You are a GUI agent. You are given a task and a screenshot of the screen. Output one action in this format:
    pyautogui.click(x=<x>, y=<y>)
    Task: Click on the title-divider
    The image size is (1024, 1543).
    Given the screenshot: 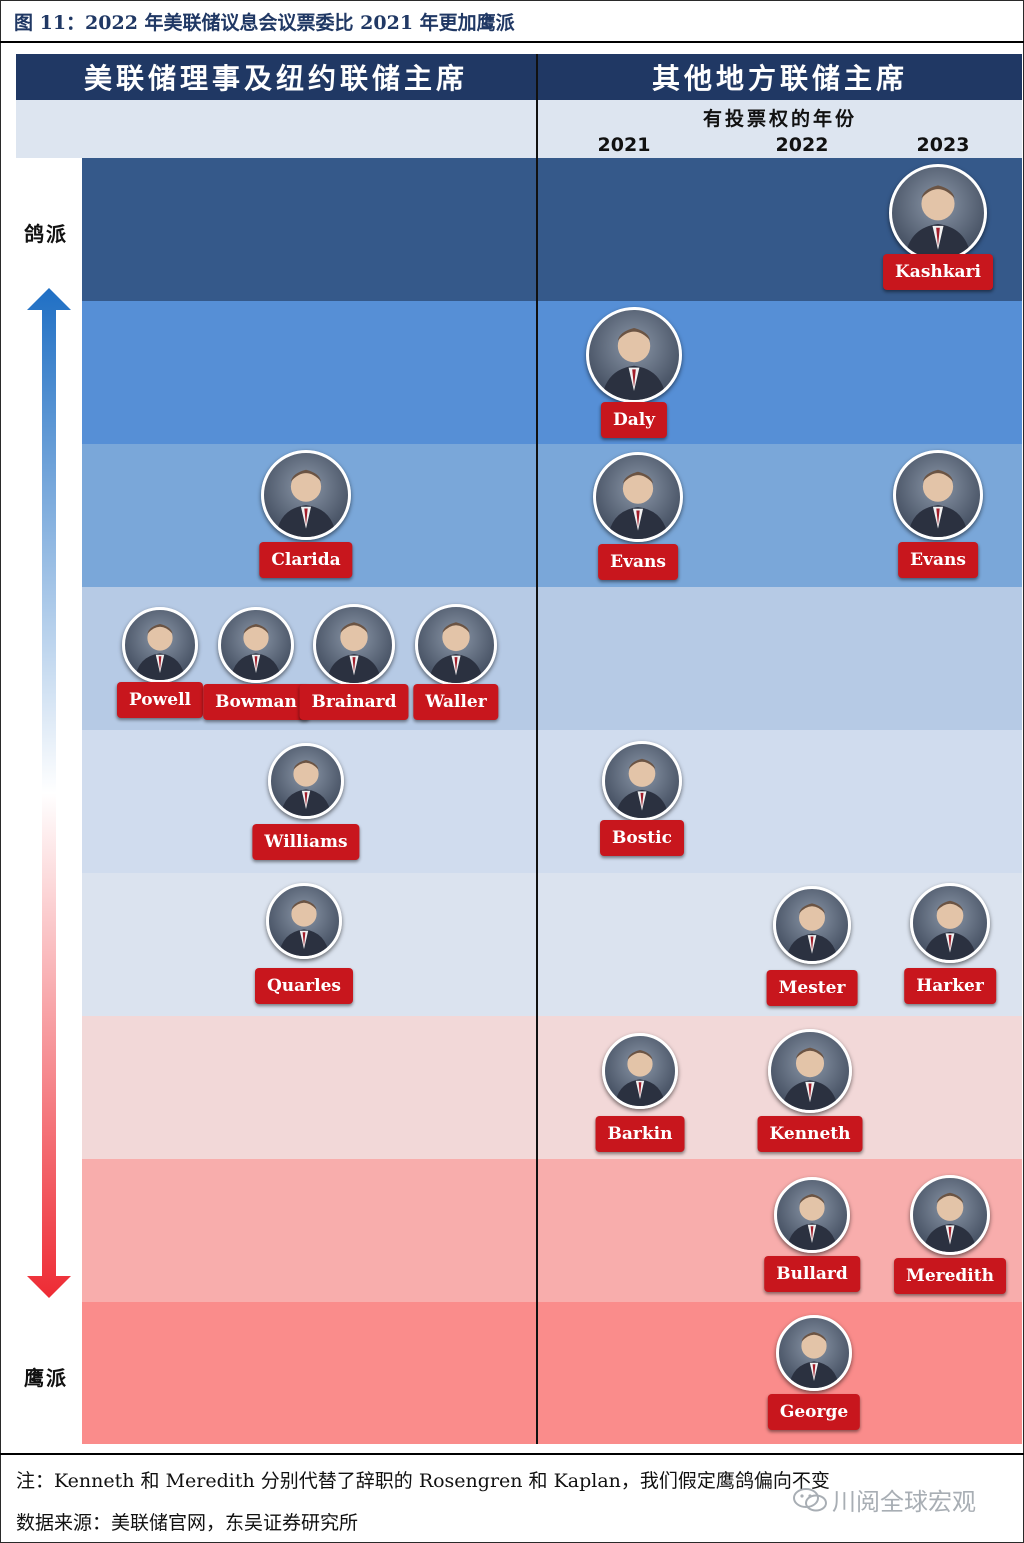 What is the action you would take?
    pyautogui.click(x=512, y=42)
    